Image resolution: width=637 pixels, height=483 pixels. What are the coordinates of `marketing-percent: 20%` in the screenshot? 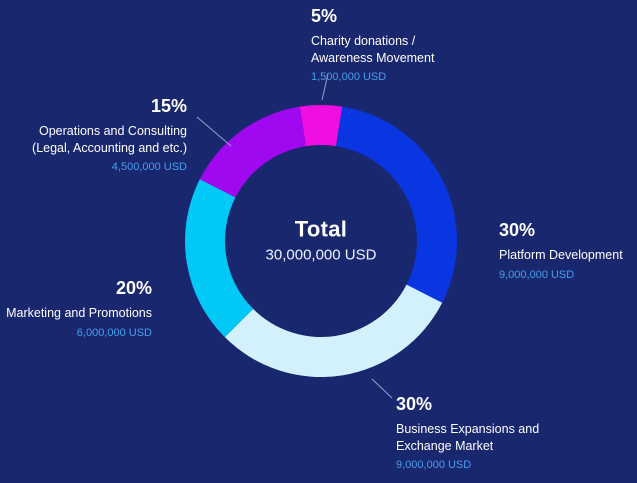 It's located at (133, 288).